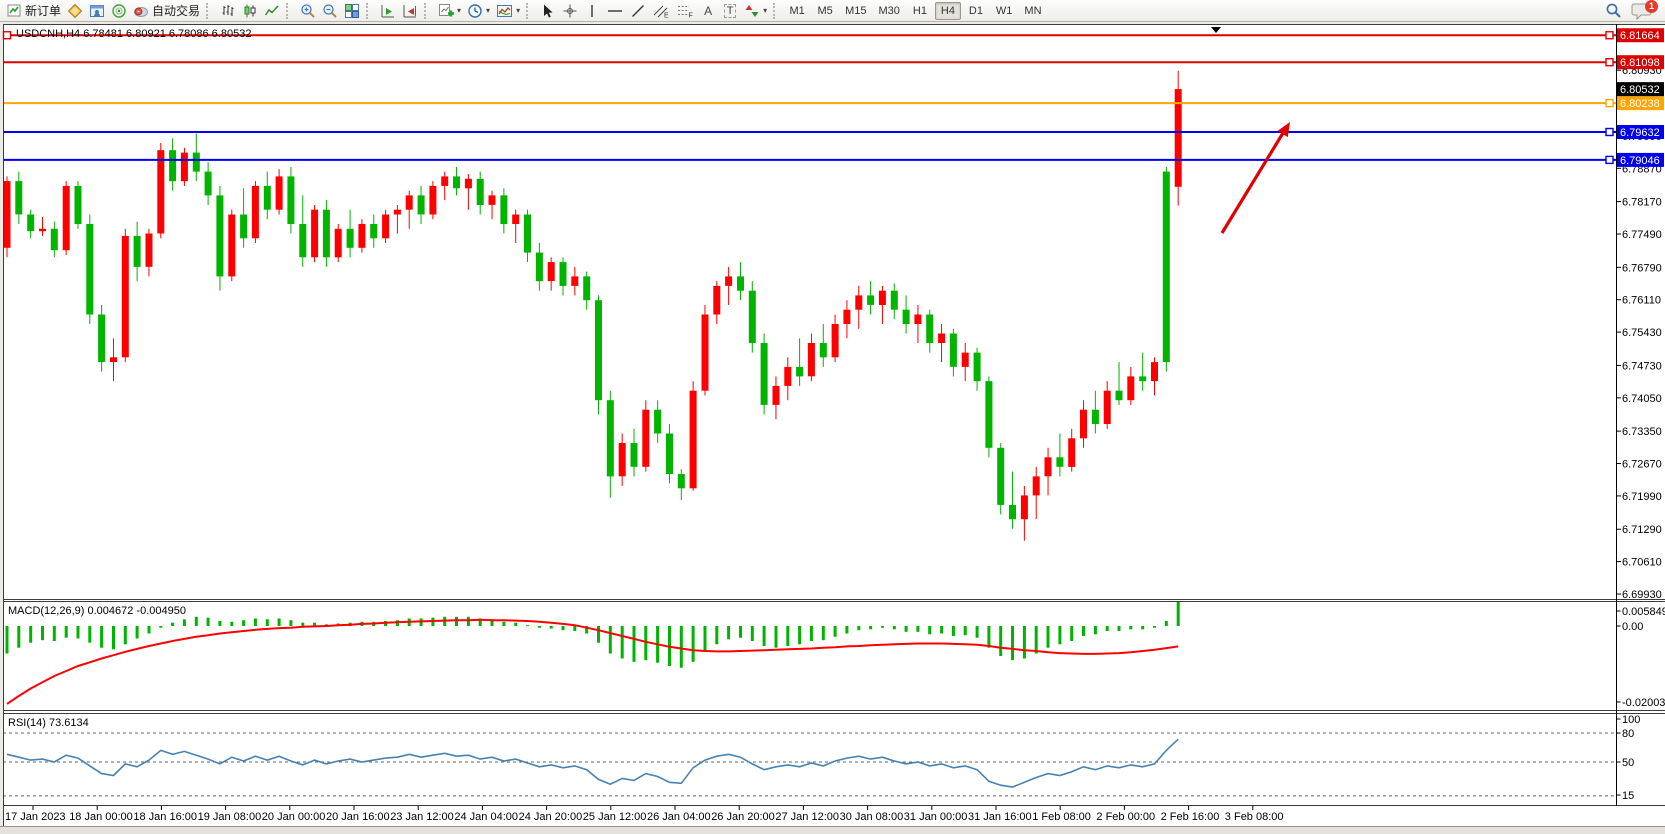  Describe the element at coordinates (551, 817) in the screenshot. I see `time-axis-label: 24 Jan 20:00` at that location.